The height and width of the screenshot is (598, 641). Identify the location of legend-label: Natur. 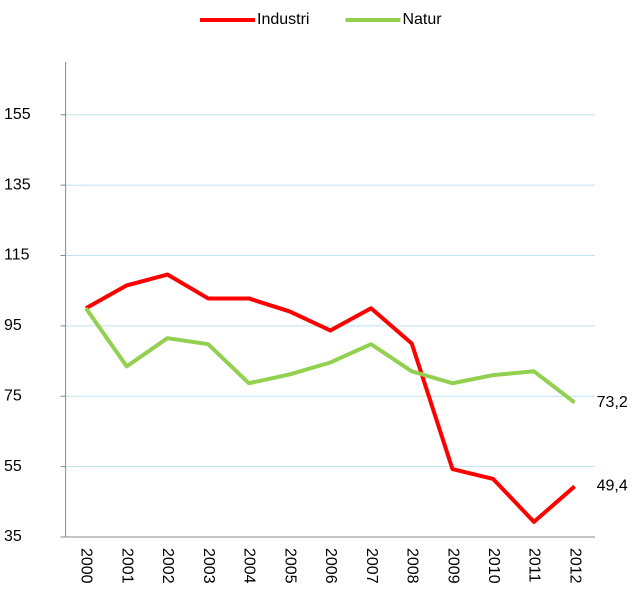
(422, 19).